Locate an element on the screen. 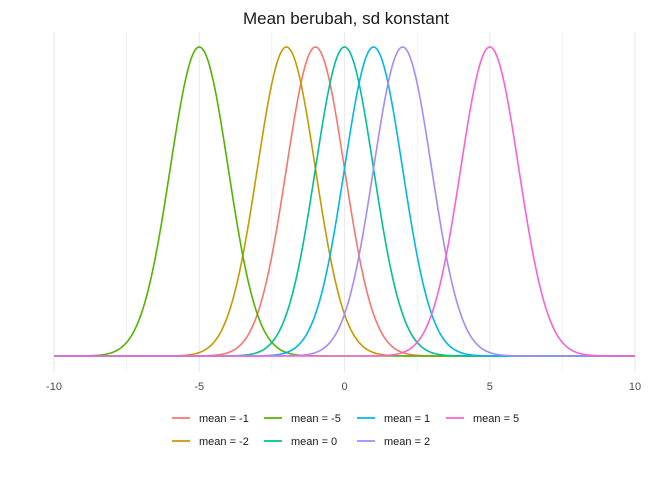 This screenshot has width=672, height=480. x-tick-label: 5 is located at coordinates (490, 387).